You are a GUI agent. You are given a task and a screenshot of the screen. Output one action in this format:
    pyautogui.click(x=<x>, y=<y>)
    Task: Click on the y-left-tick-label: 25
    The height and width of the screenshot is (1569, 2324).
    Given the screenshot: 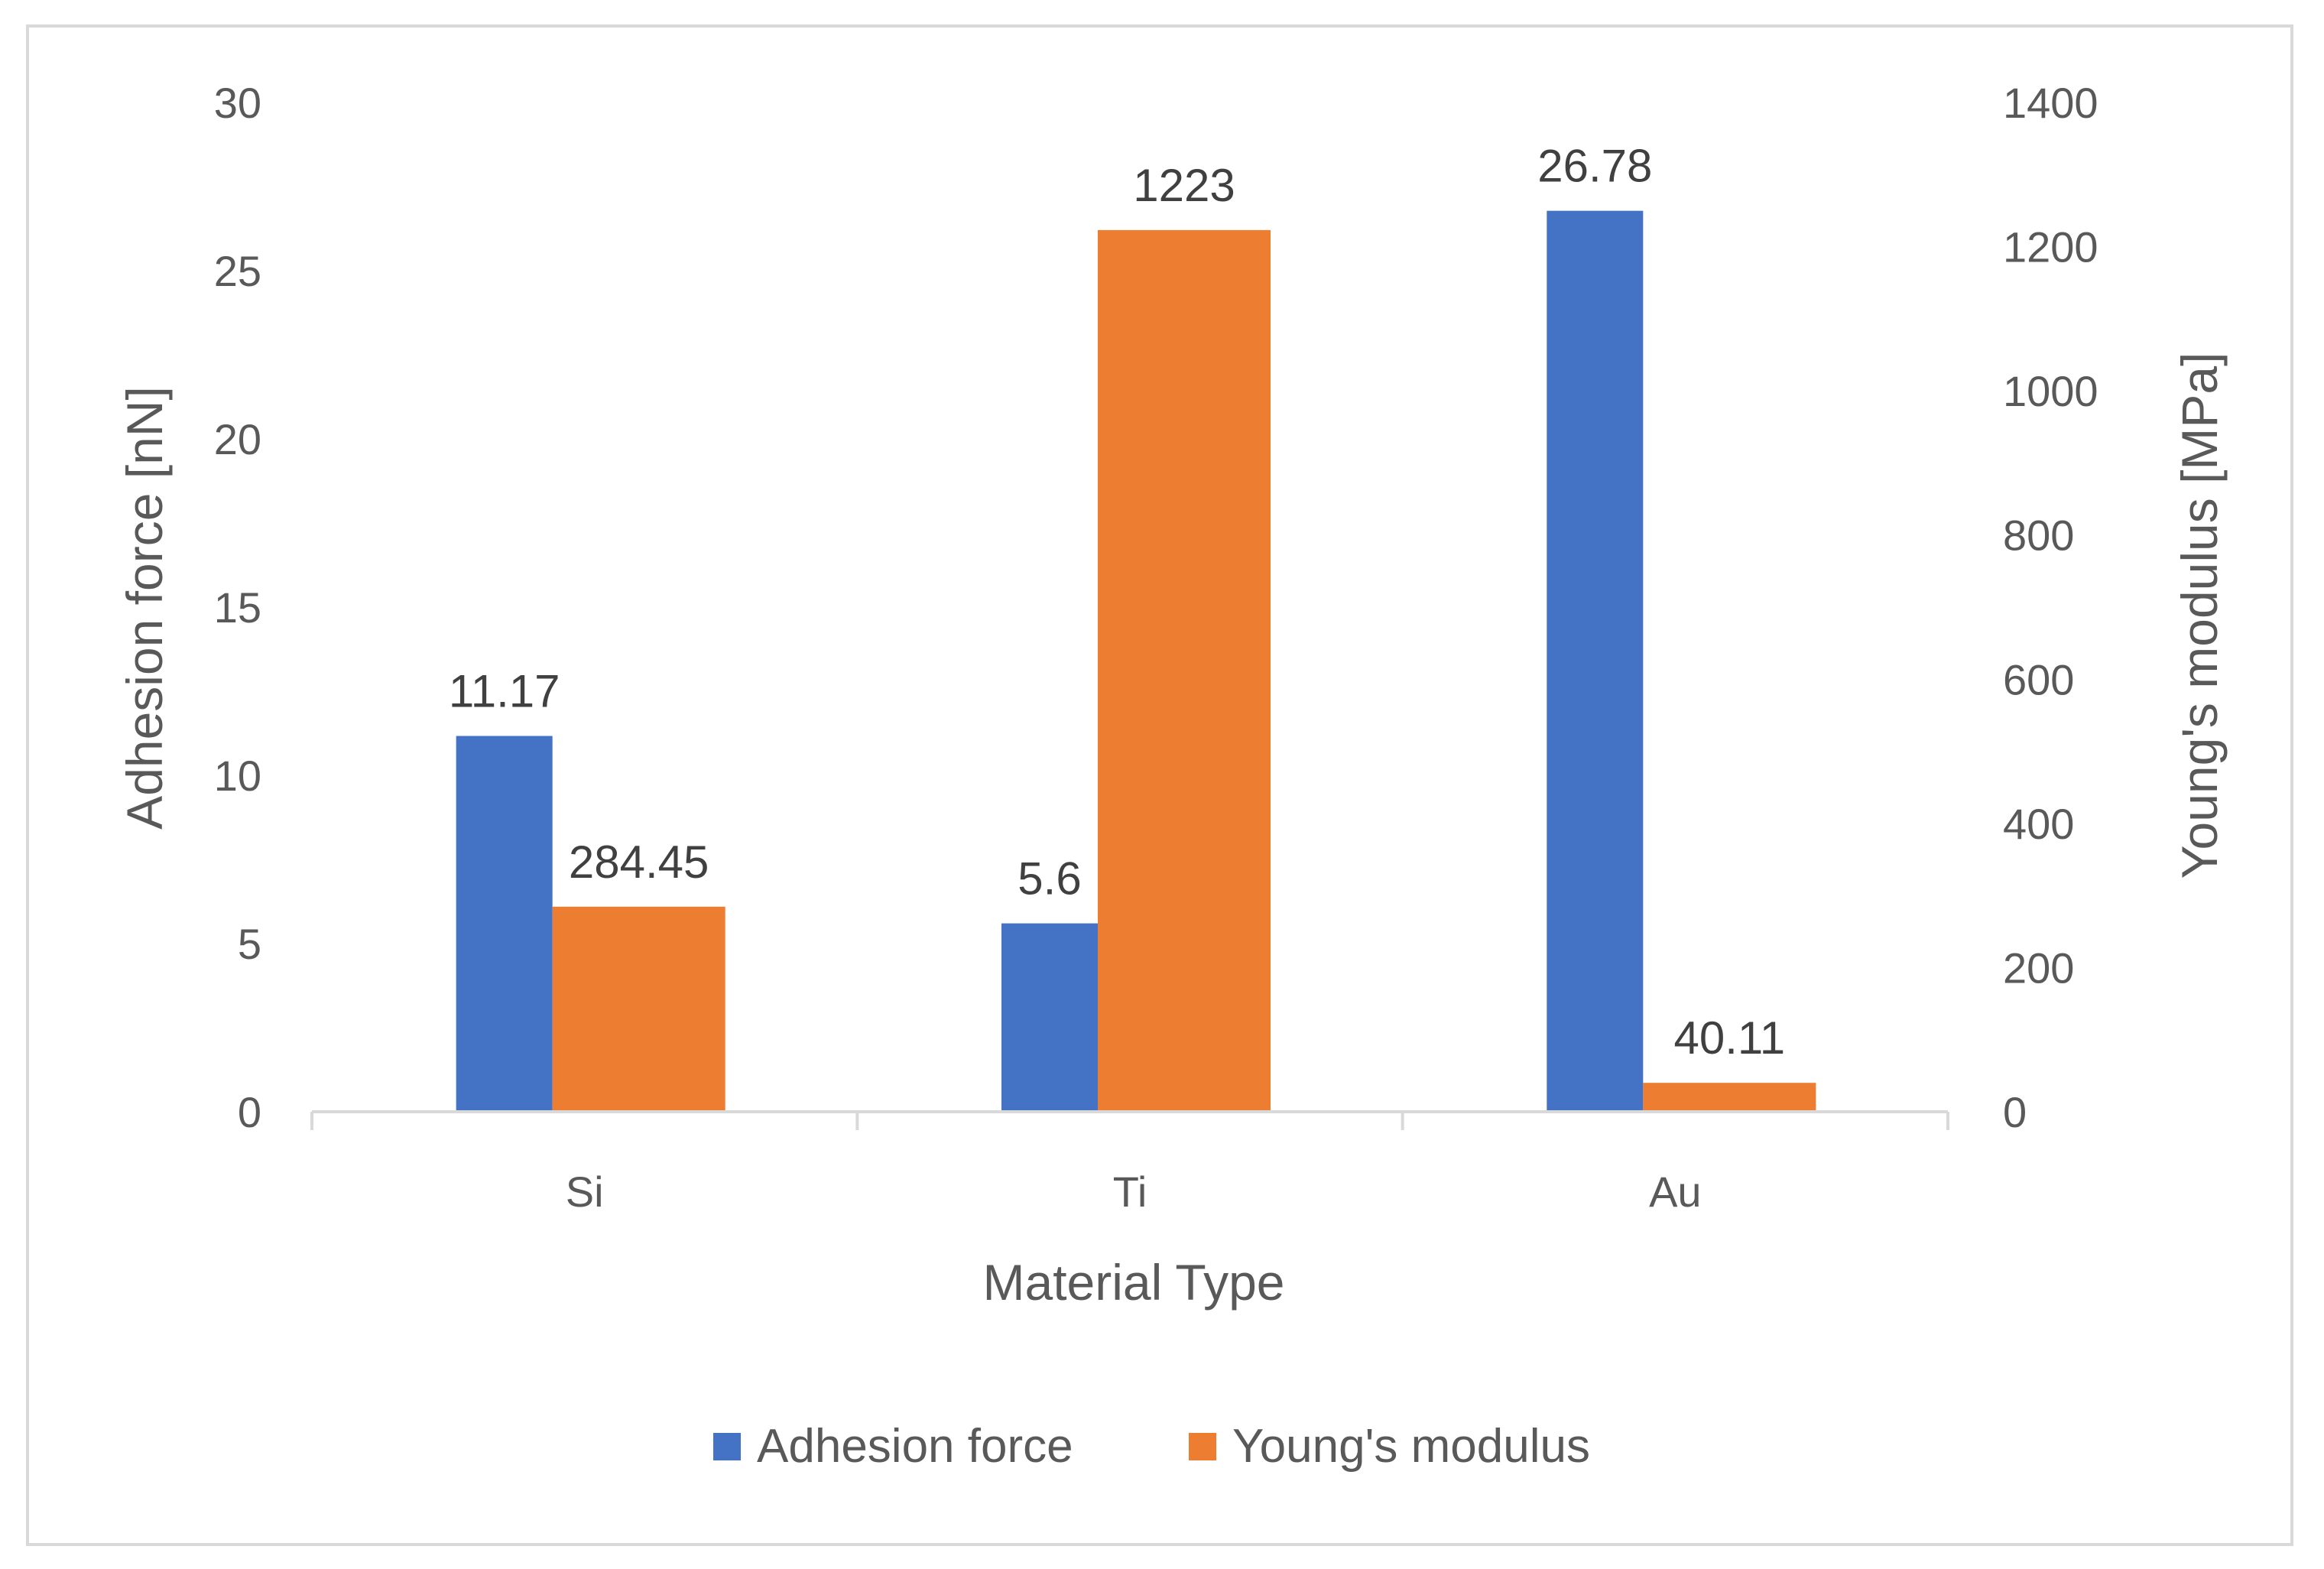 What is the action you would take?
    pyautogui.click(x=237, y=271)
    